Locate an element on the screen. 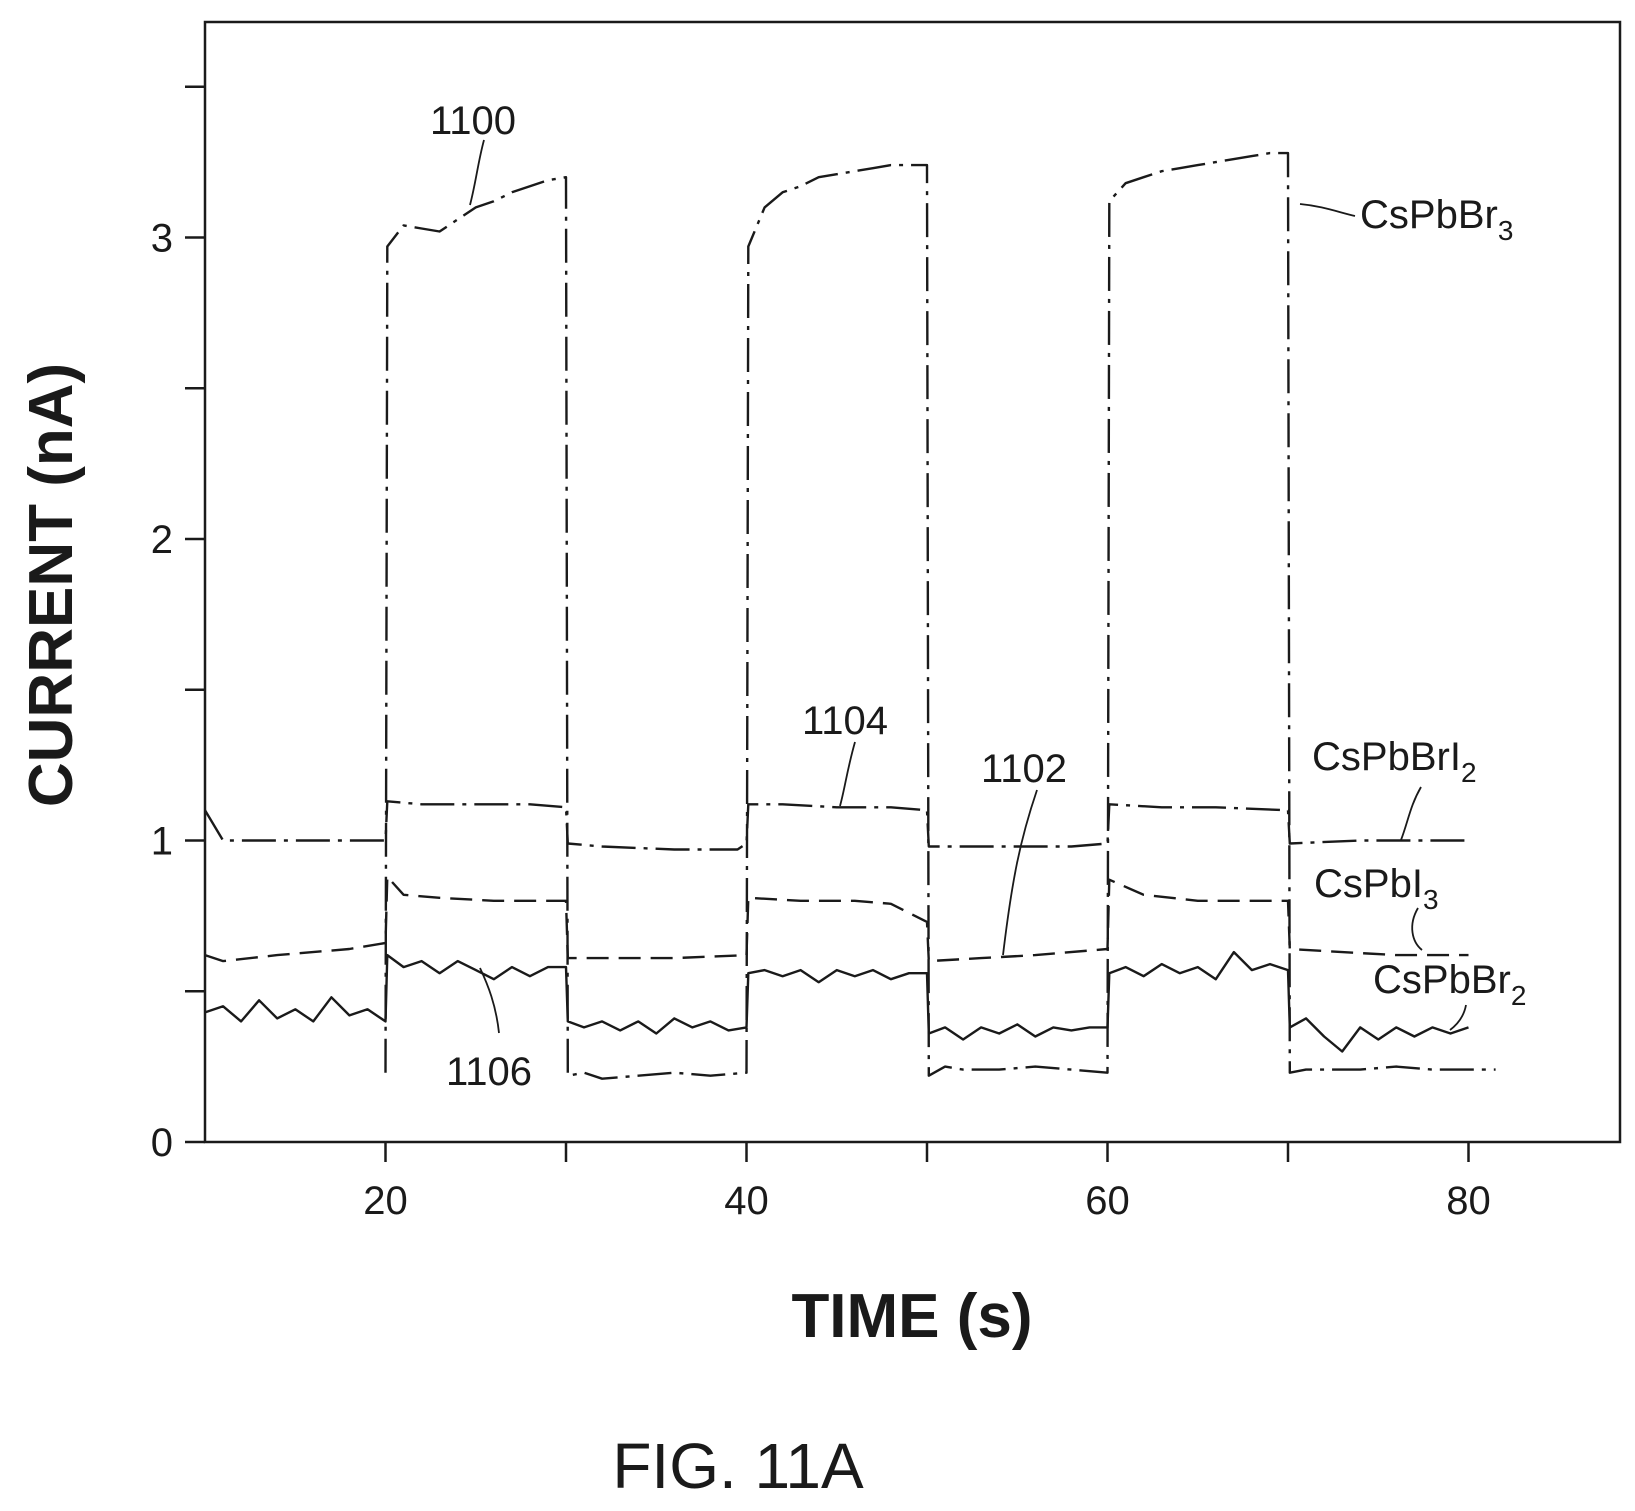  y-tick-label: 3 is located at coordinates (162, 239).